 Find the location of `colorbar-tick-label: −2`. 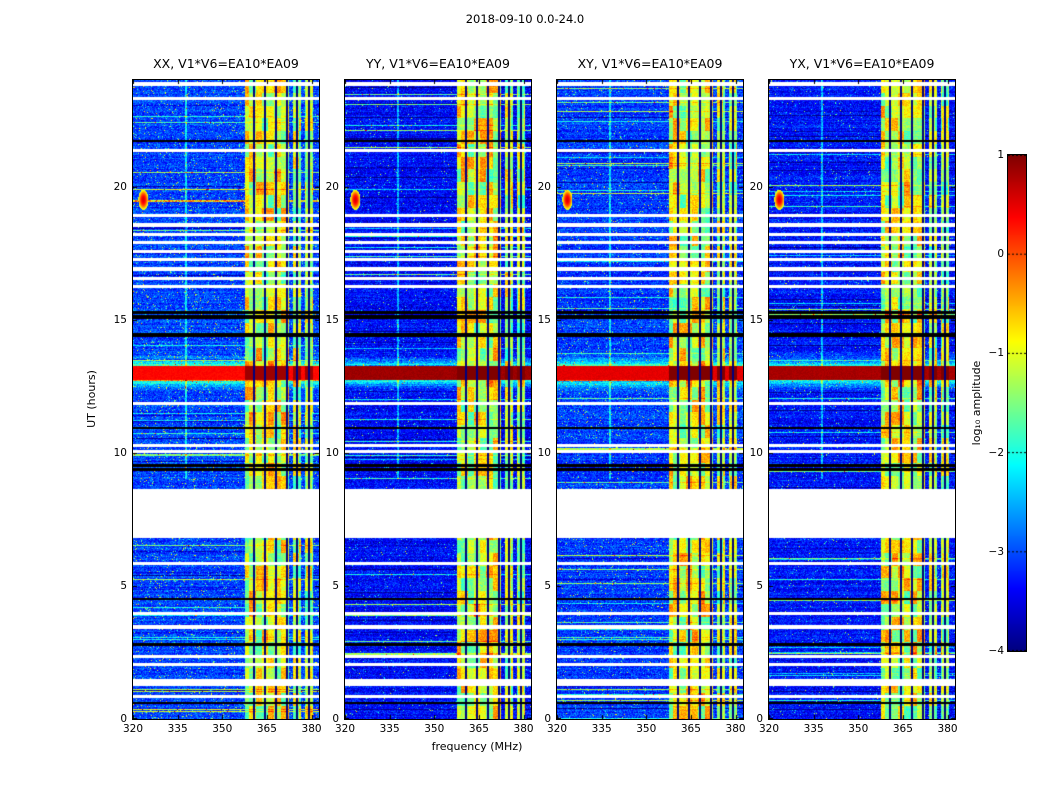

colorbar-tick-label: −2 is located at coordinates (996, 452).